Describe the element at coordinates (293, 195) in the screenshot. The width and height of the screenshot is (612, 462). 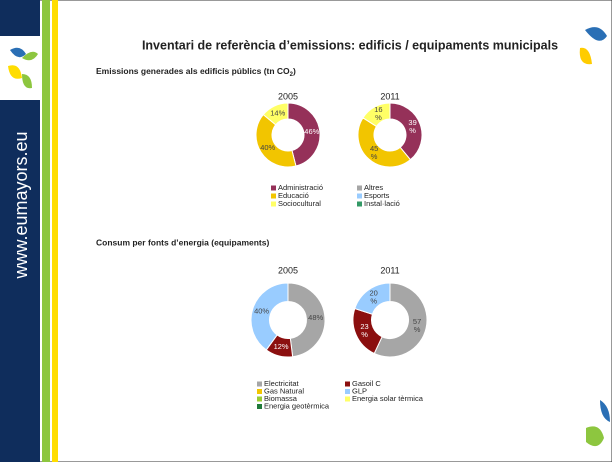
I see `legend-label: Educació` at that location.